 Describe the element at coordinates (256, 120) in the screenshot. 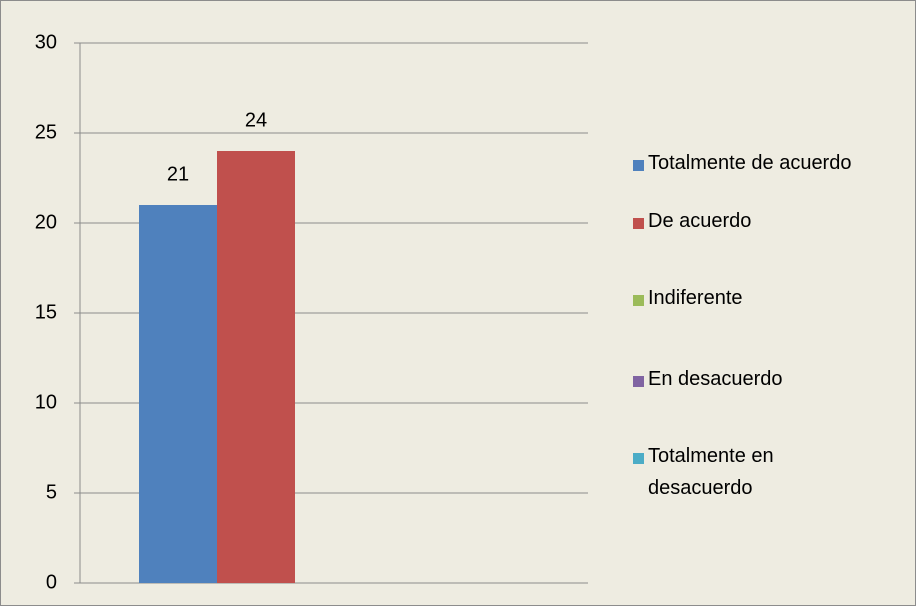

I see `data-label: 24` at that location.